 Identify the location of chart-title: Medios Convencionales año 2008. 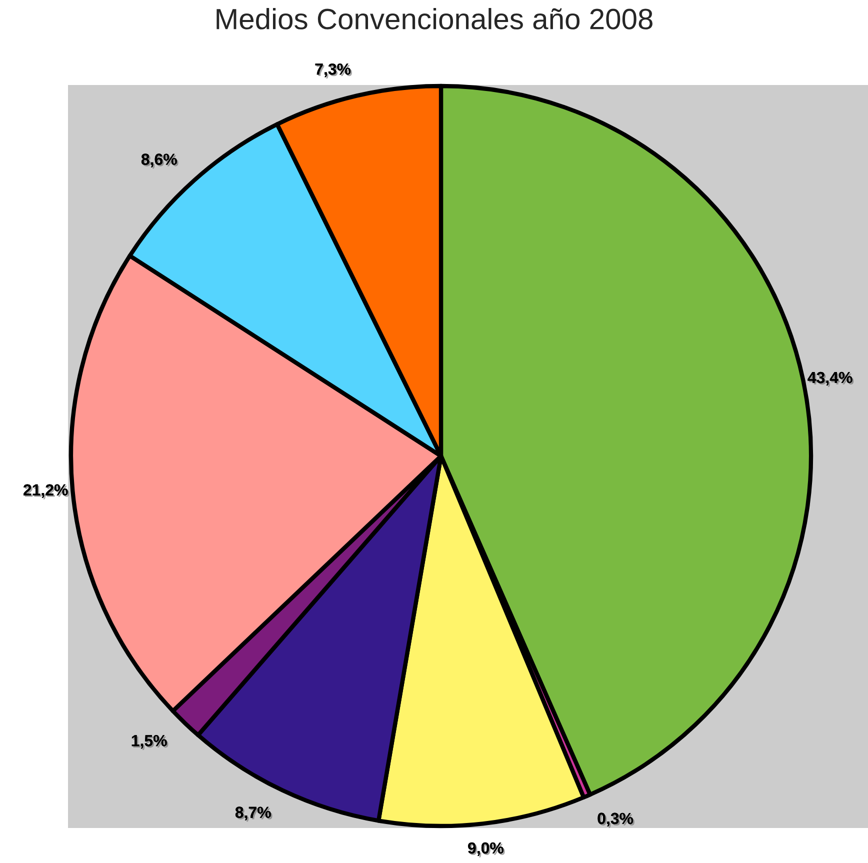
(434, 19).